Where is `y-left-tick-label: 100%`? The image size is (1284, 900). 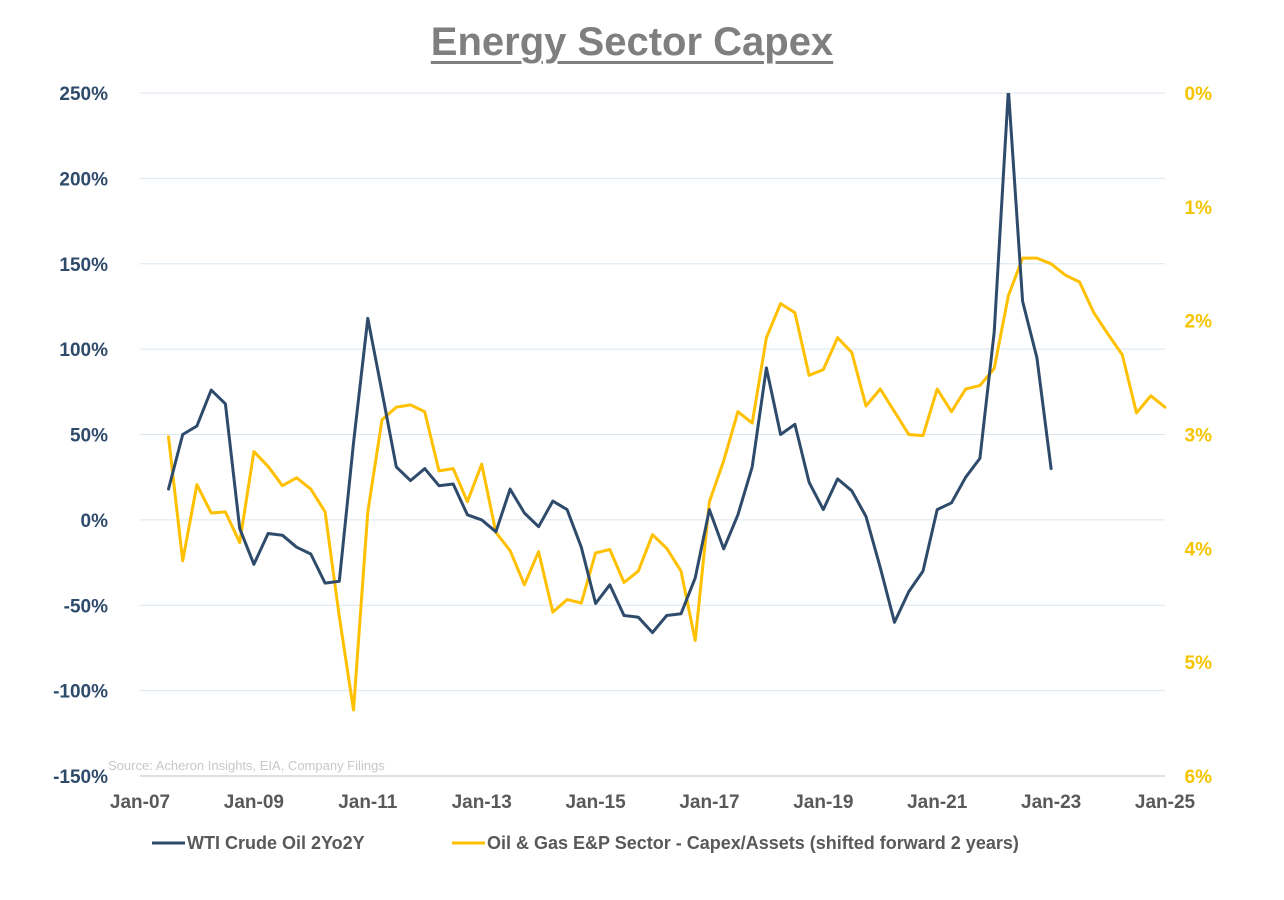 y-left-tick-label: 100% is located at coordinates (83, 350).